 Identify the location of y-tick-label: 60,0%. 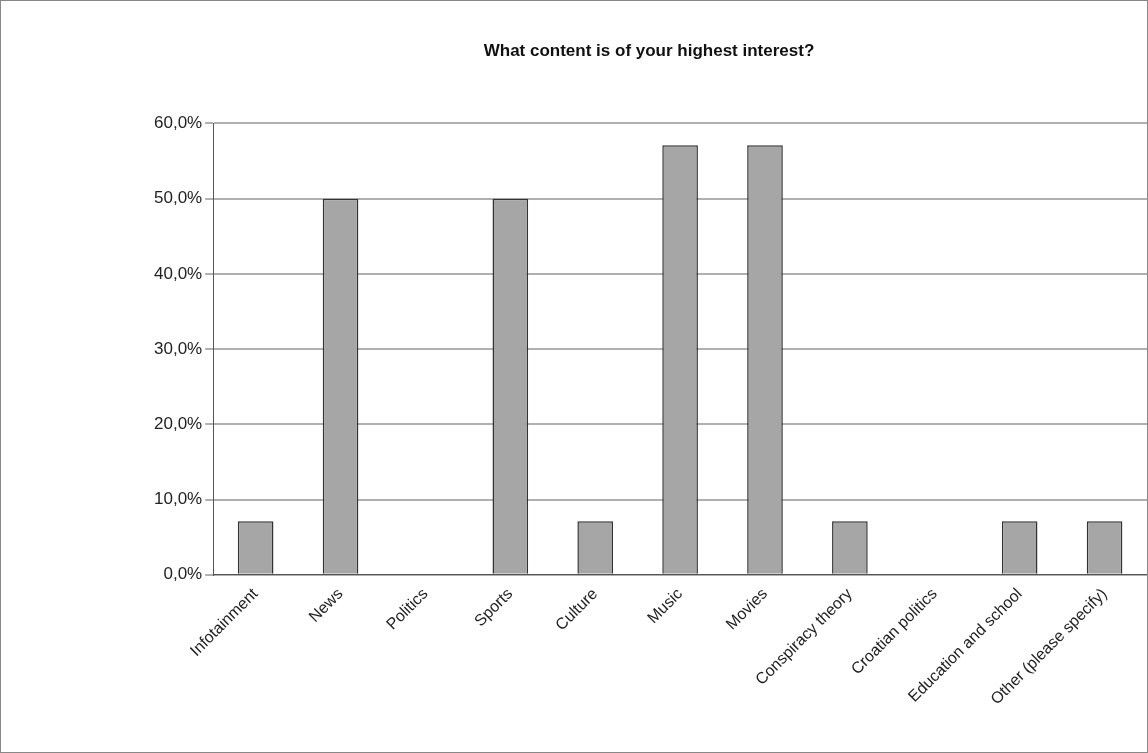
(178, 123).